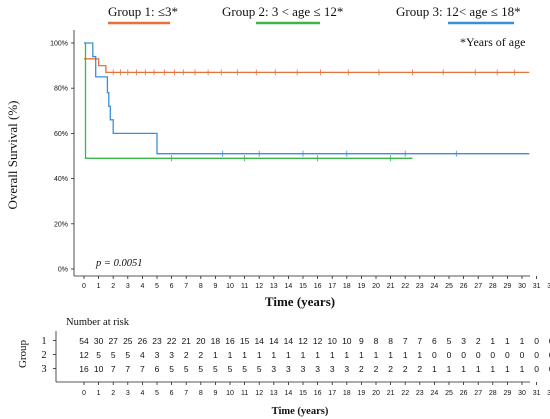 The width and height of the screenshot is (550, 419). What do you see at coordinates (23, 353) in the screenshot?
I see `risk-table-group-label: Group` at bounding box center [23, 353].